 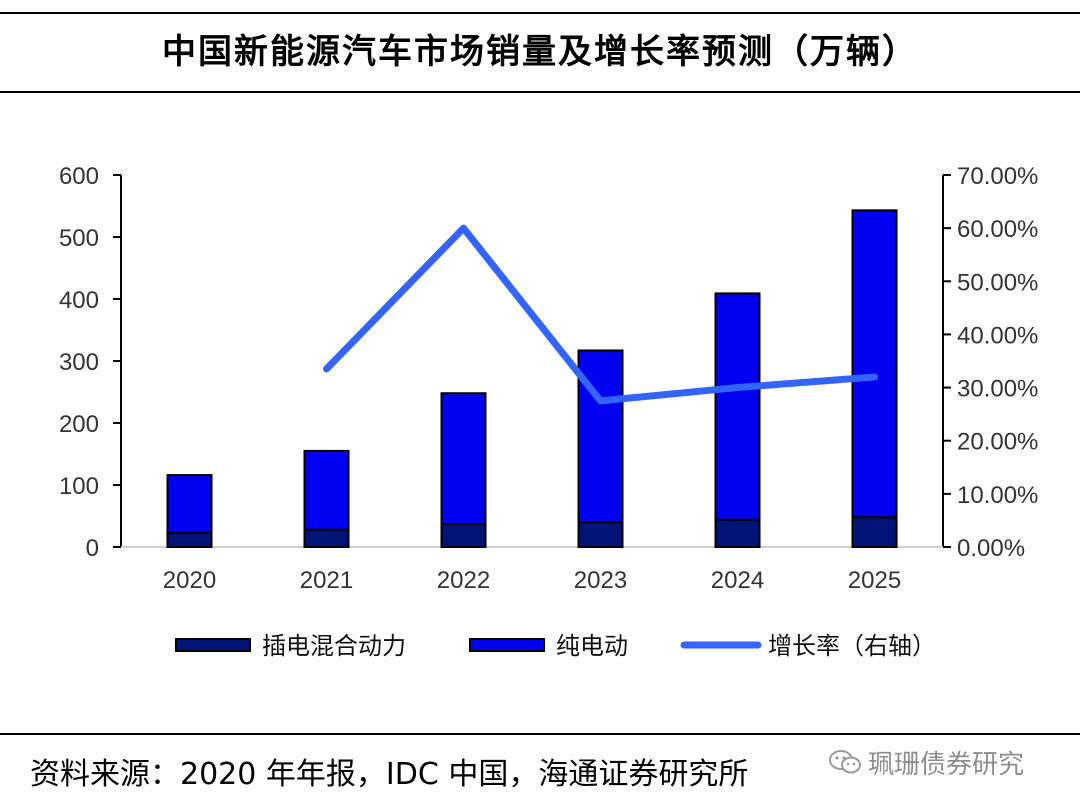 I want to click on right-tick-label: 50.00%, so click(x=997, y=282).